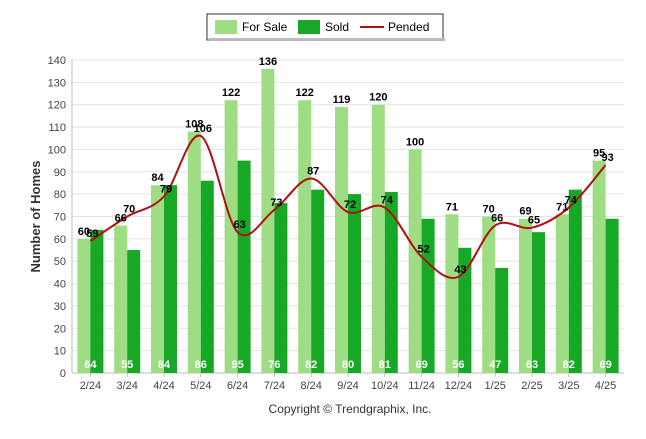 The height and width of the screenshot is (439, 646). What do you see at coordinates (605, 386) in the screenshot?
I see `x-tick-label: 4/25` at bounding box center [605, 386].